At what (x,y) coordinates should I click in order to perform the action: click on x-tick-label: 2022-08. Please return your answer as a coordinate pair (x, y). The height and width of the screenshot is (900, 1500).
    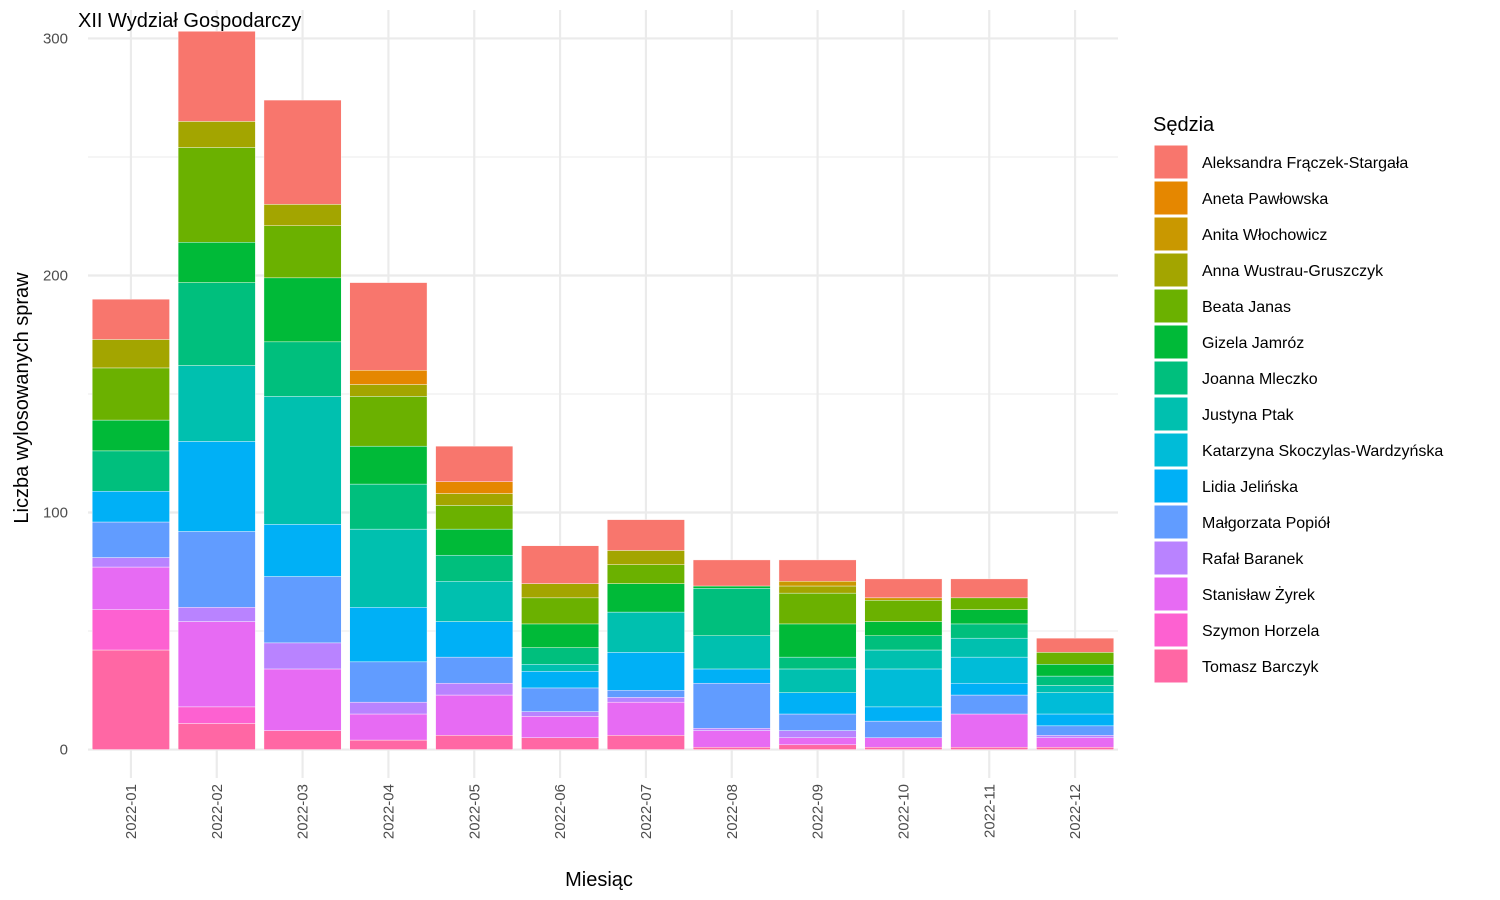
    Looking at the image, I should click on (732, 811).